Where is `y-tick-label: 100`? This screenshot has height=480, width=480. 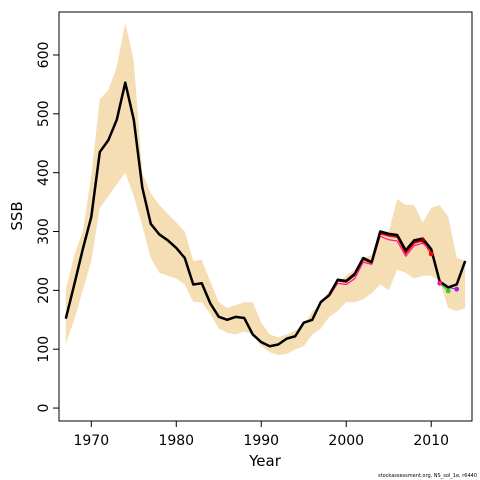
y-tick-label: 100 is located at coordinates (44, 349).